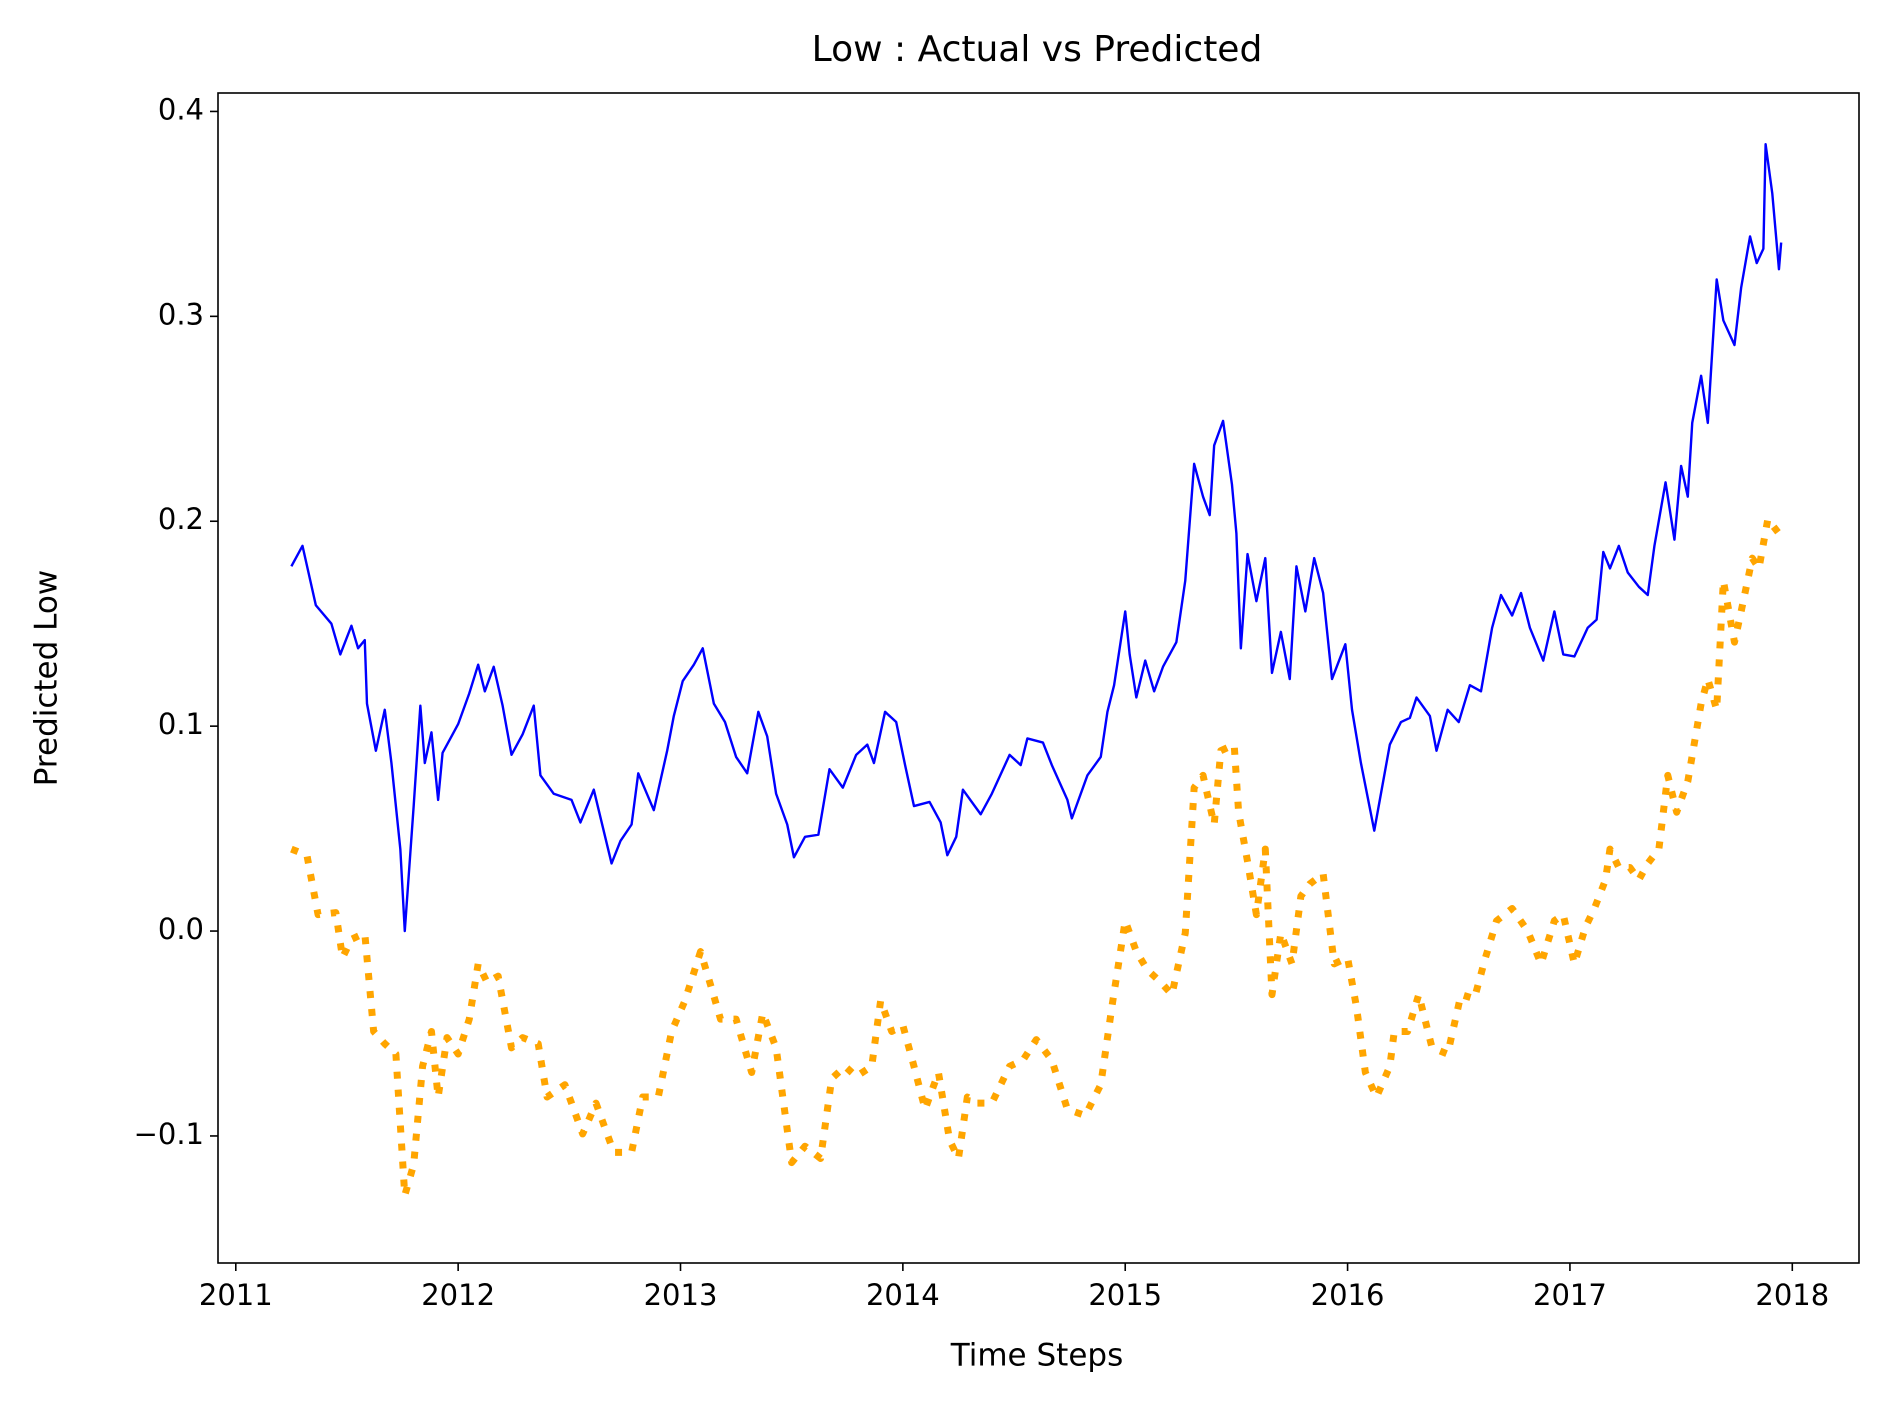 This screenshot has width=1887, height=1412. Describe the element at coordinates (1125, 1295) in the screenshot. I see `x-tick-label: 2015` at that location.